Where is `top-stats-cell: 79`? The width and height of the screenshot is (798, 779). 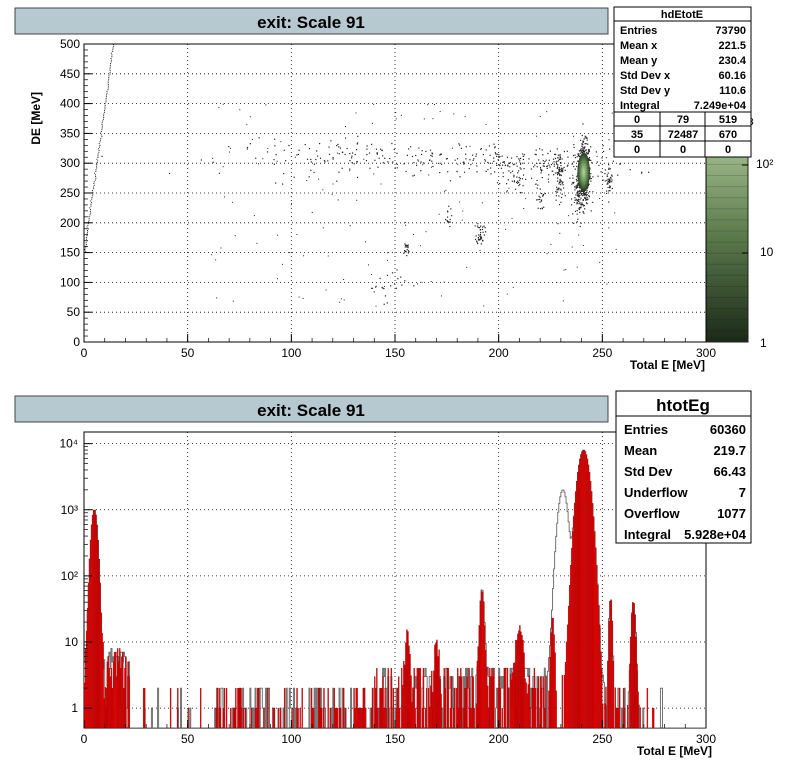 top-stats-cell: 79 is located at coordinates (683, 120).